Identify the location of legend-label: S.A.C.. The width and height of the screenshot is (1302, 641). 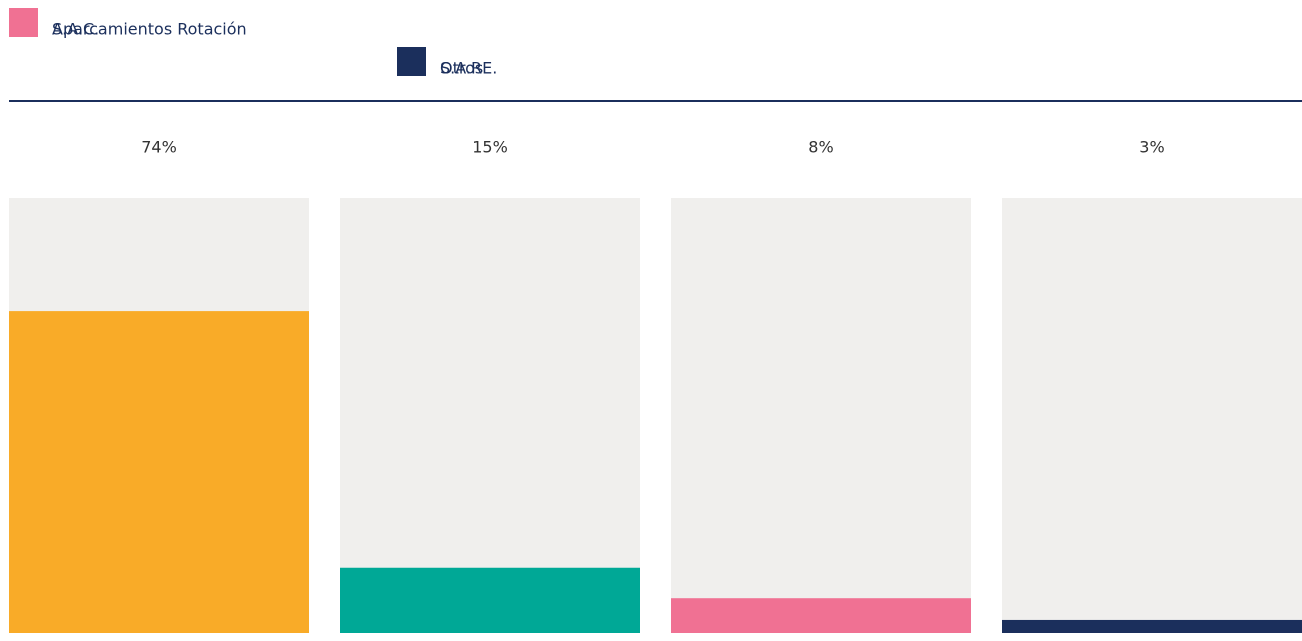
(75, 29).